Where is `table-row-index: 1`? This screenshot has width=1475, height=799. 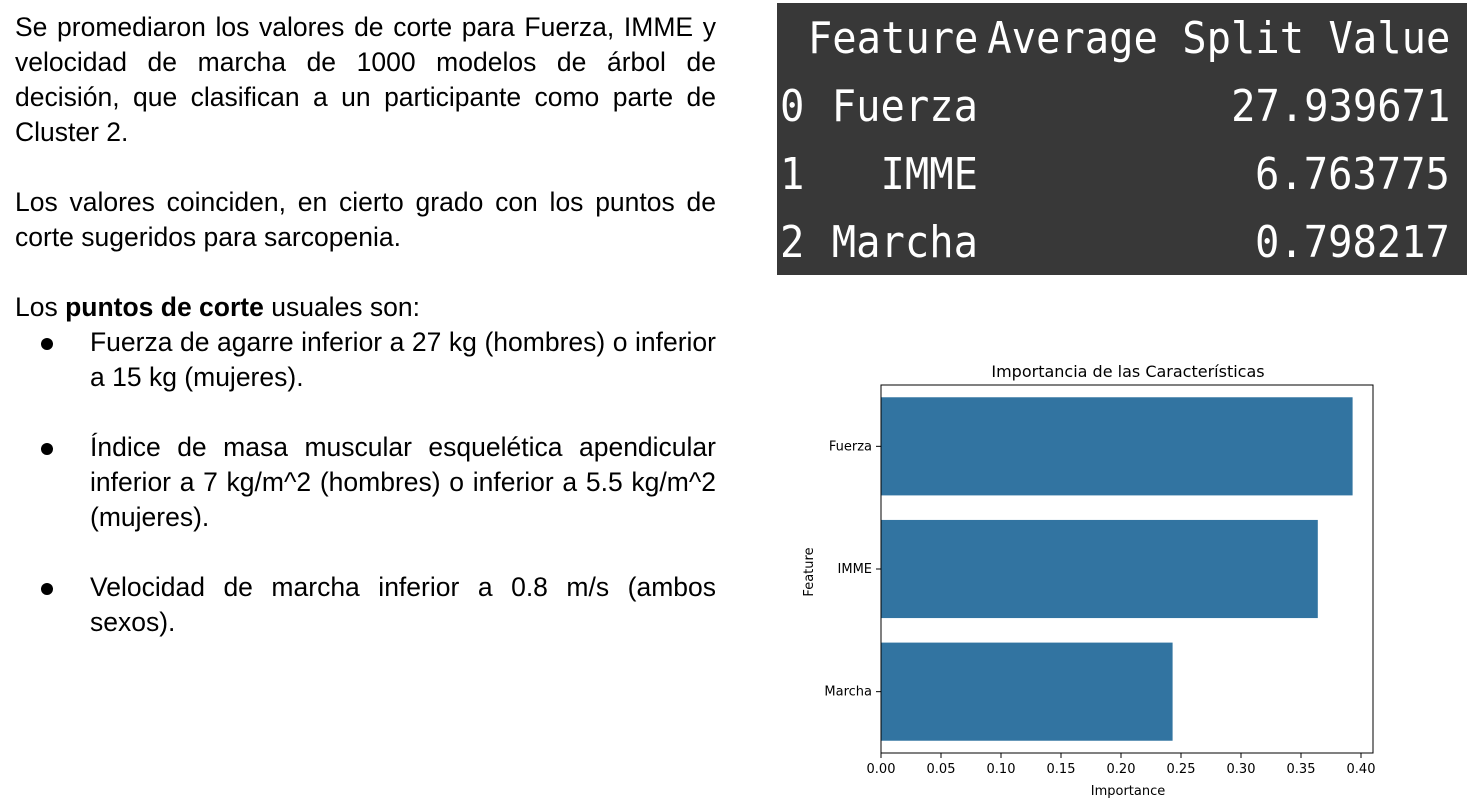
table-row-index: 1 is located at coordinates (792, 174).